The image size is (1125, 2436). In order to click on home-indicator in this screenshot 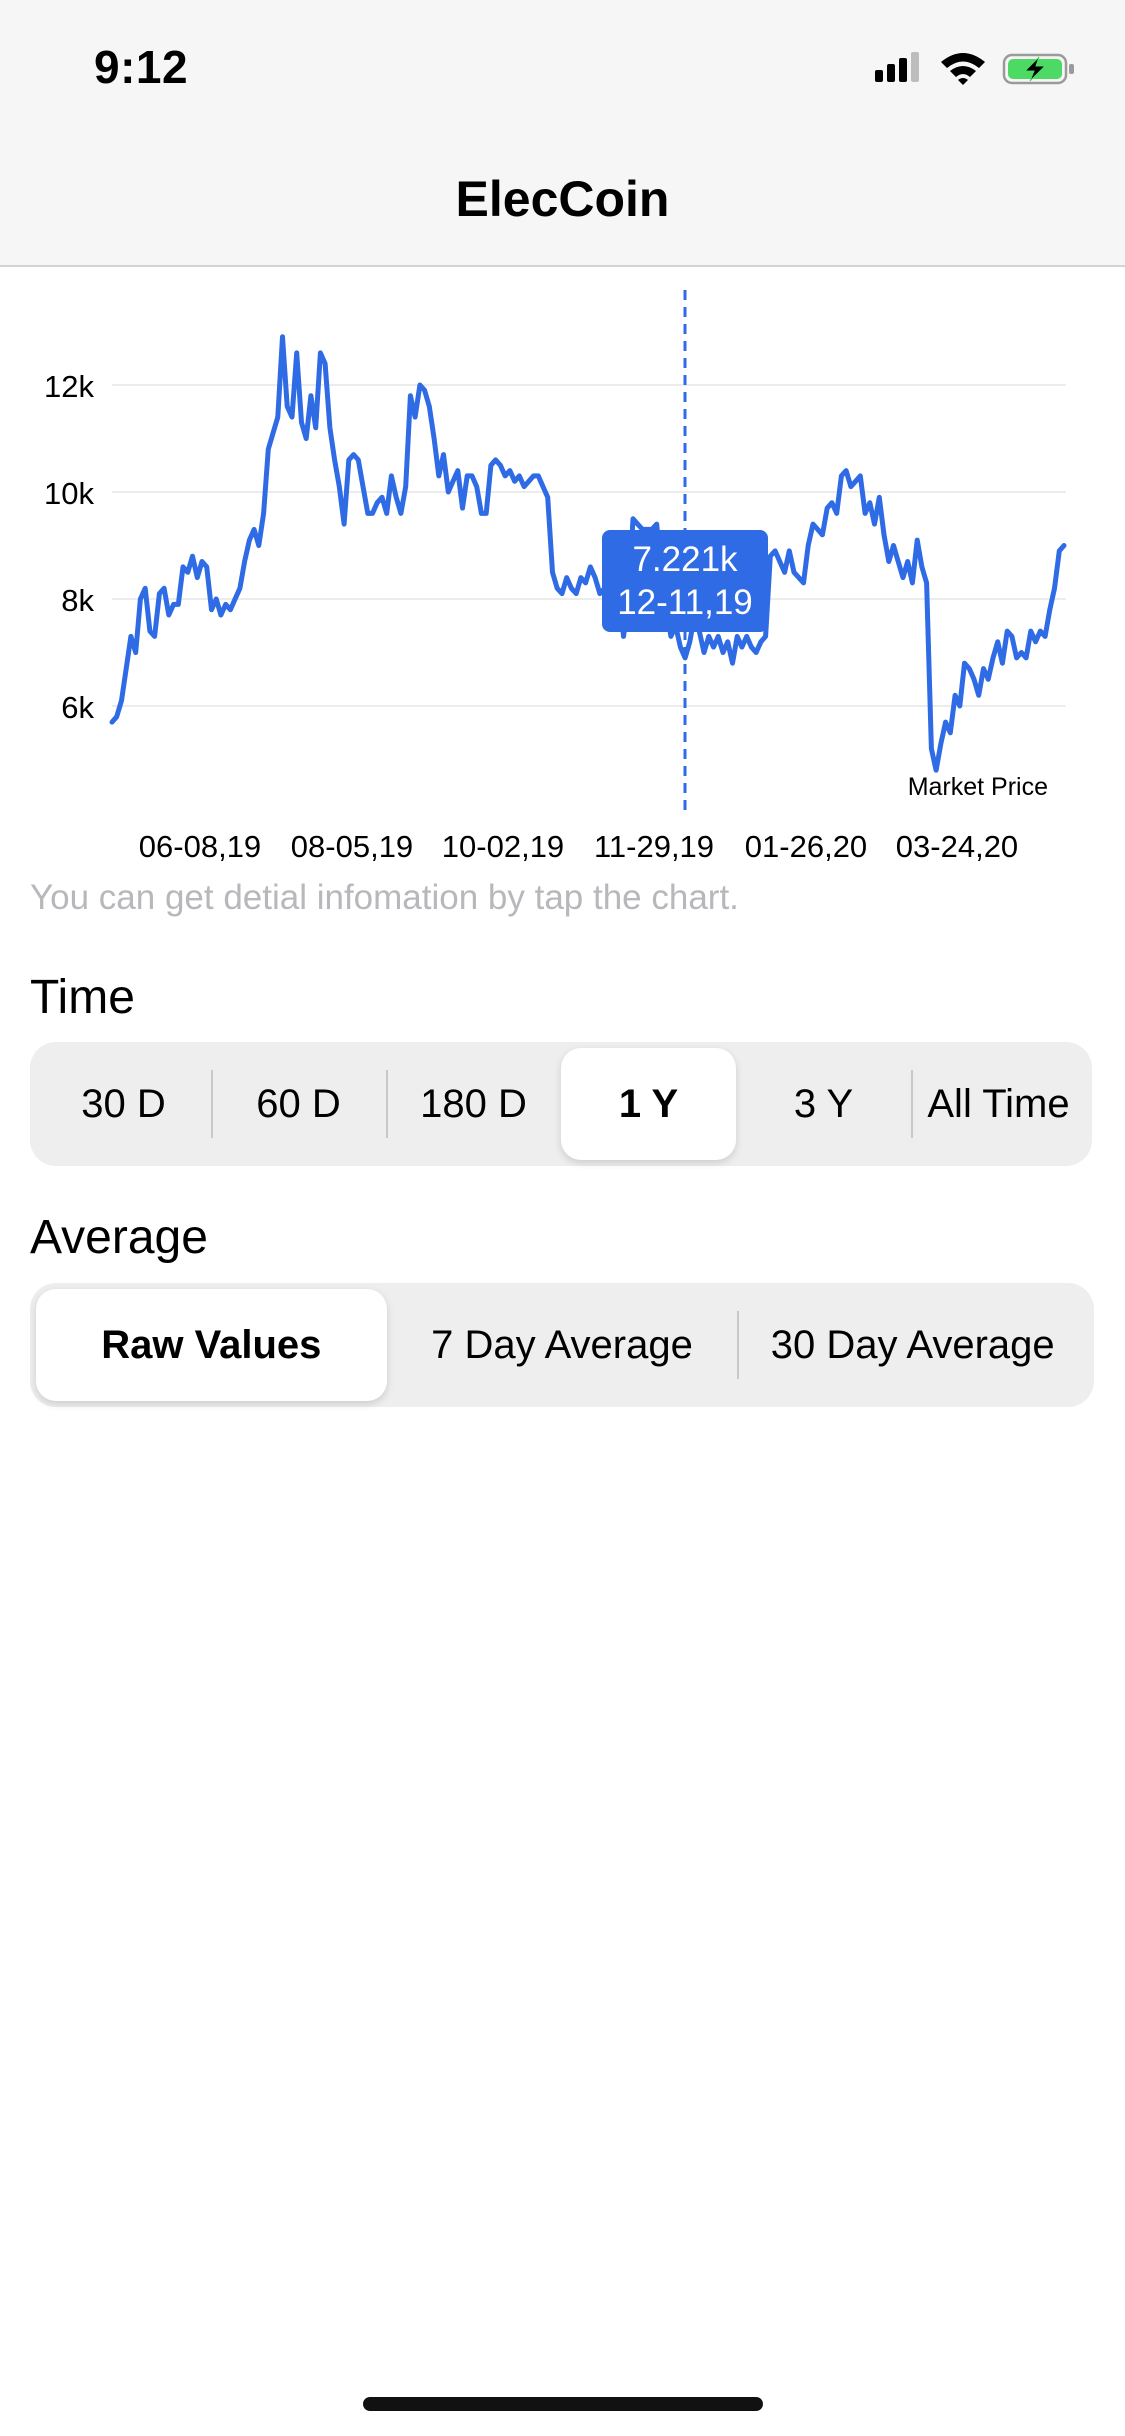, I will do `click(563, 2404)`.